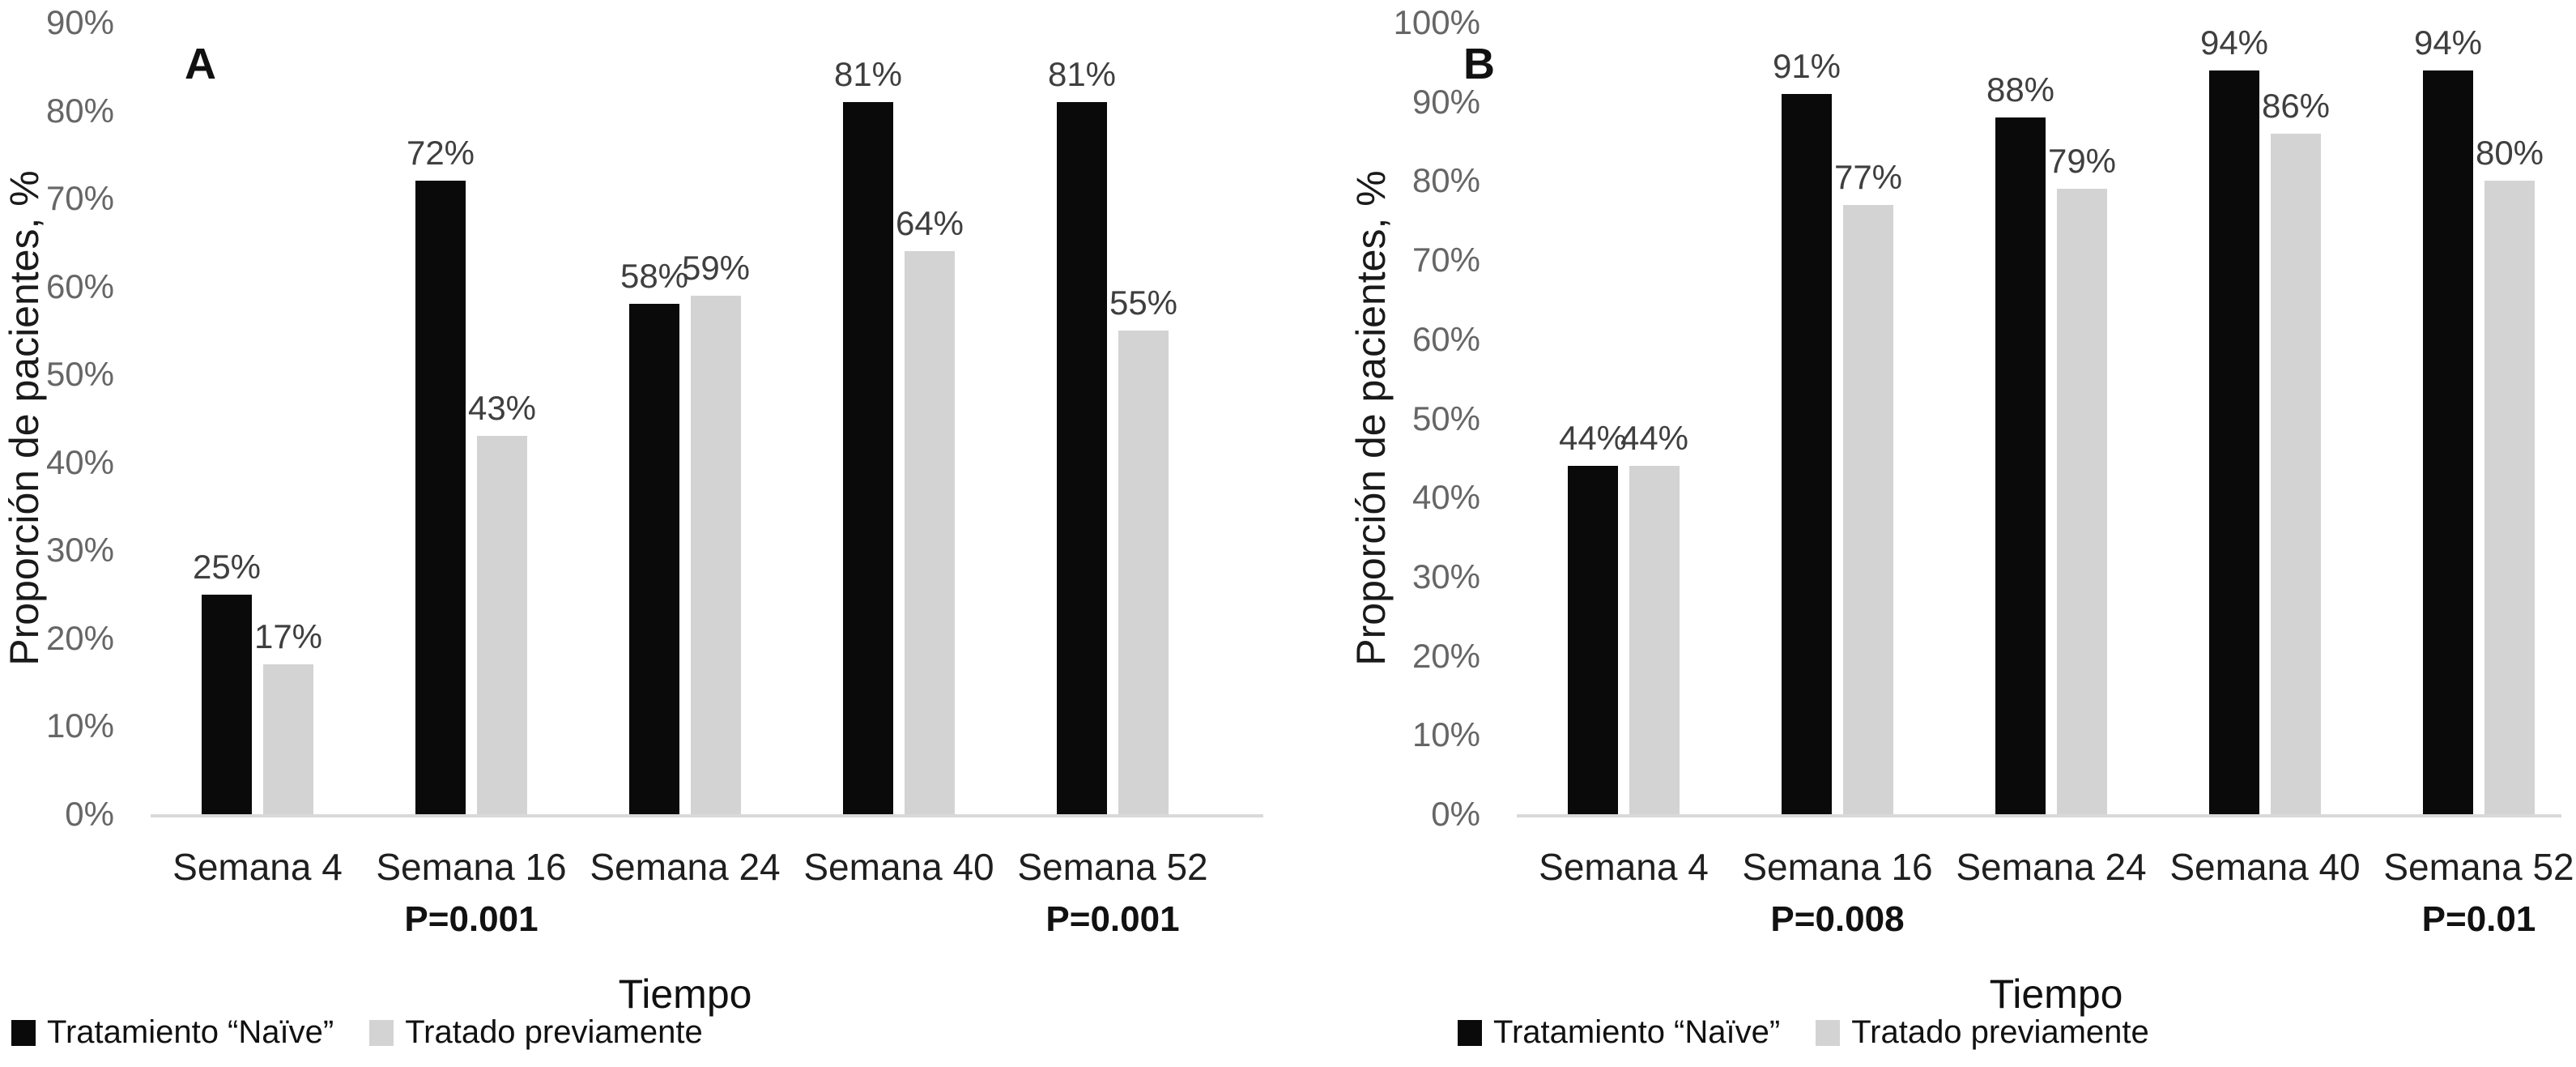 The width and height of the screenshot is (2576, 1067). What do you see at coordinates (1479, 64) in the screenshot?
I see `panel-letter-b: B` at bounding box center [1479, 64].